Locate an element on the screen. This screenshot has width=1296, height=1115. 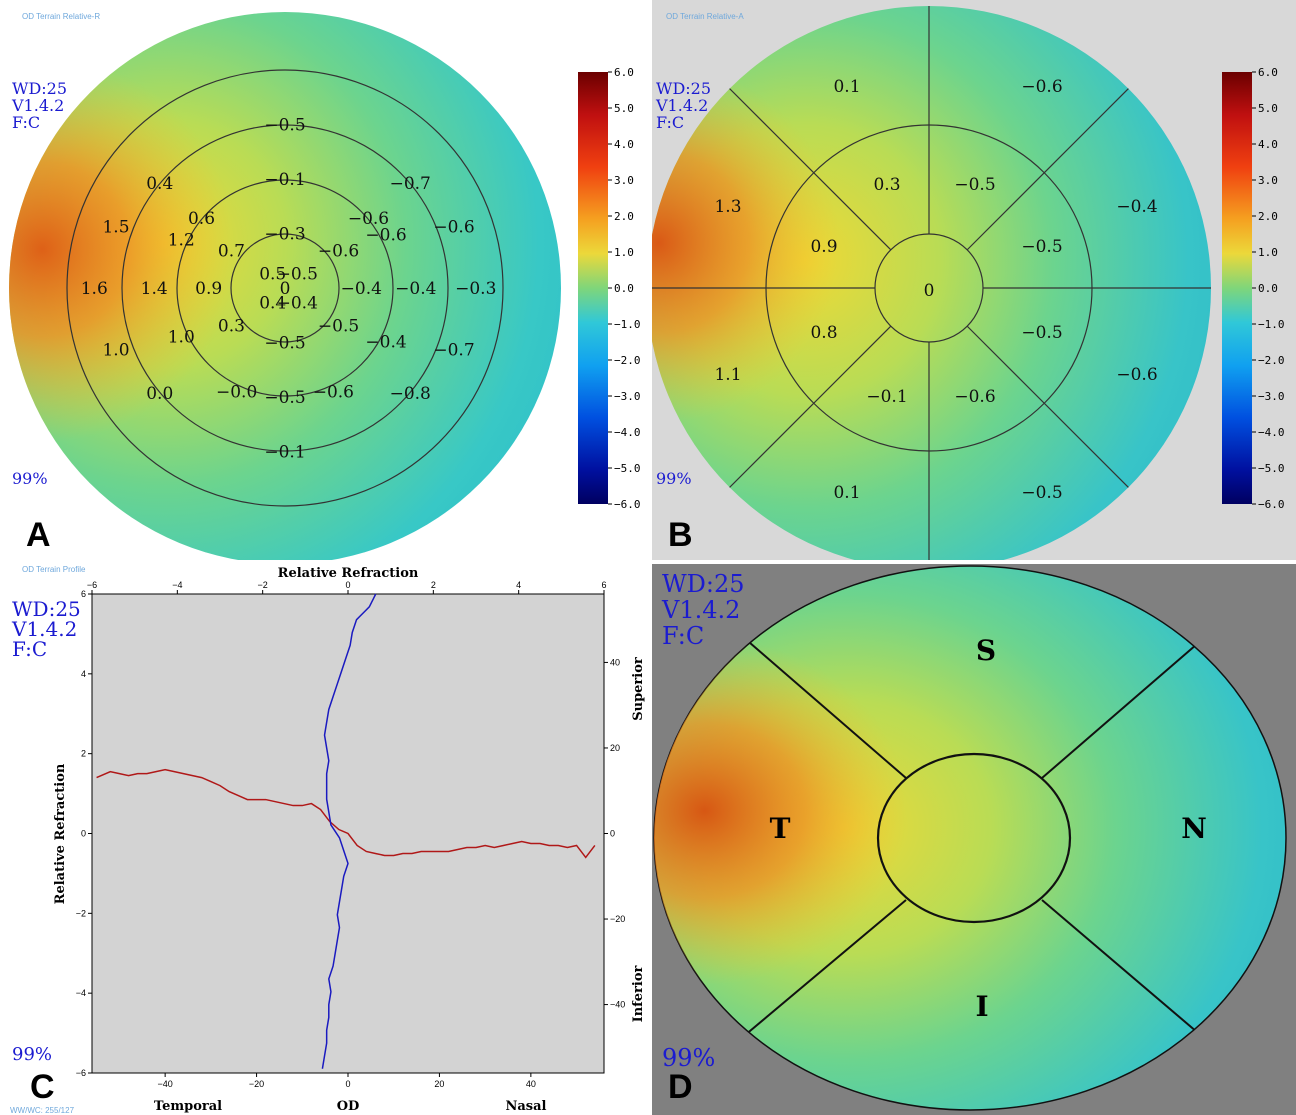
panel-a-version: V1.4.2 is located at coordinates (37, 105).